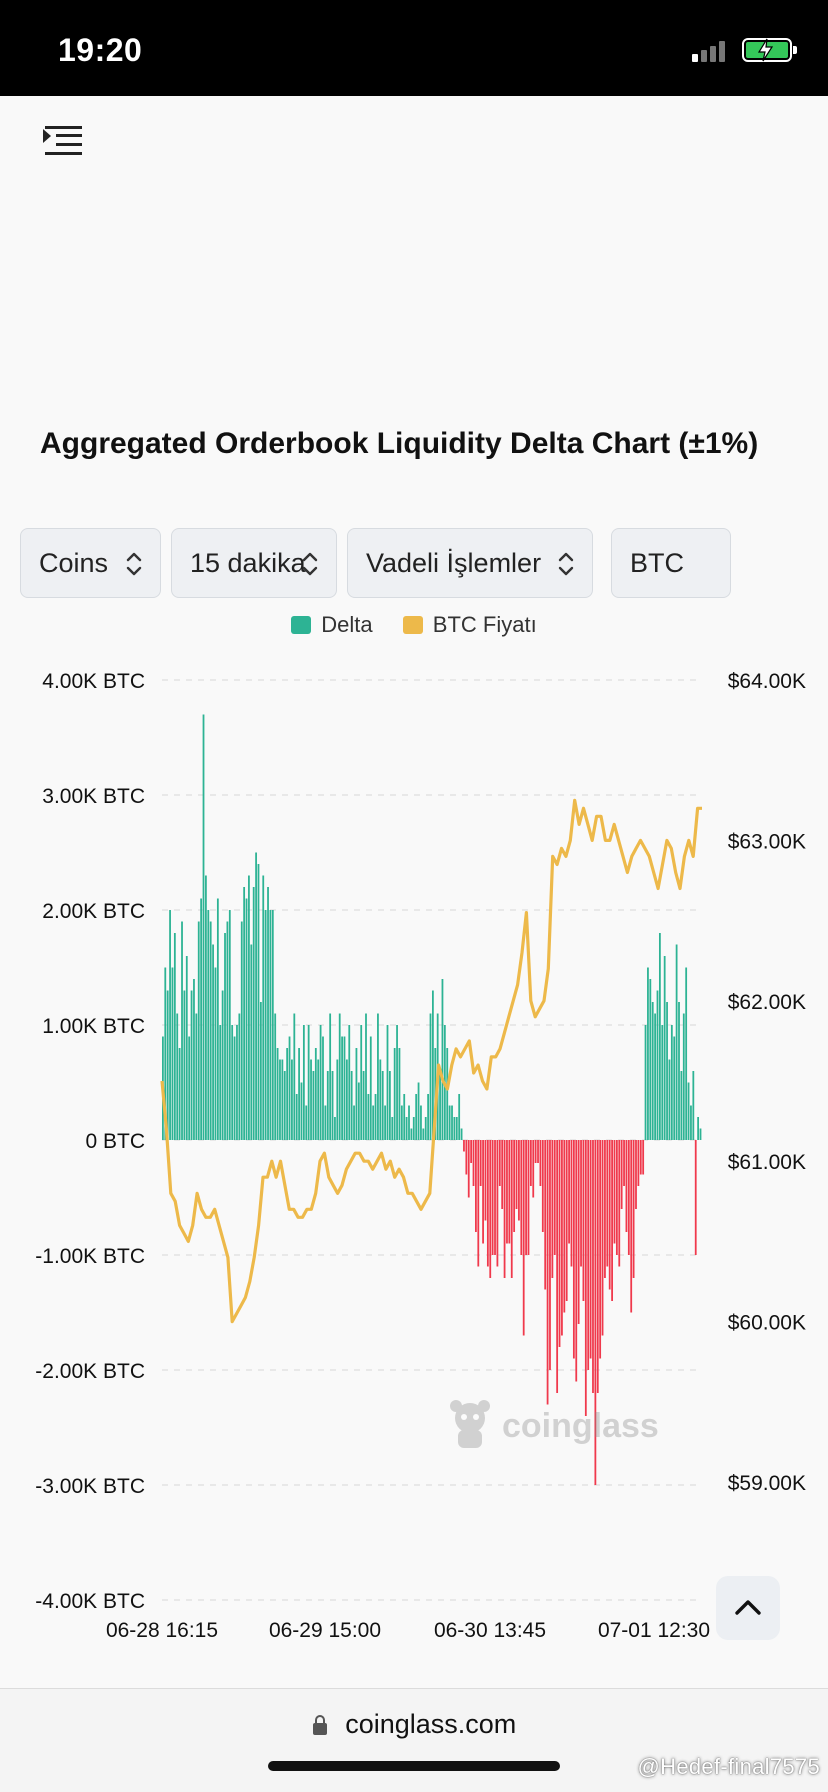  What do you see at coordinates (657, 562) in the screenshot?
I see `coin-symbol-select-label: BTC` at bounding box center [657, 562].